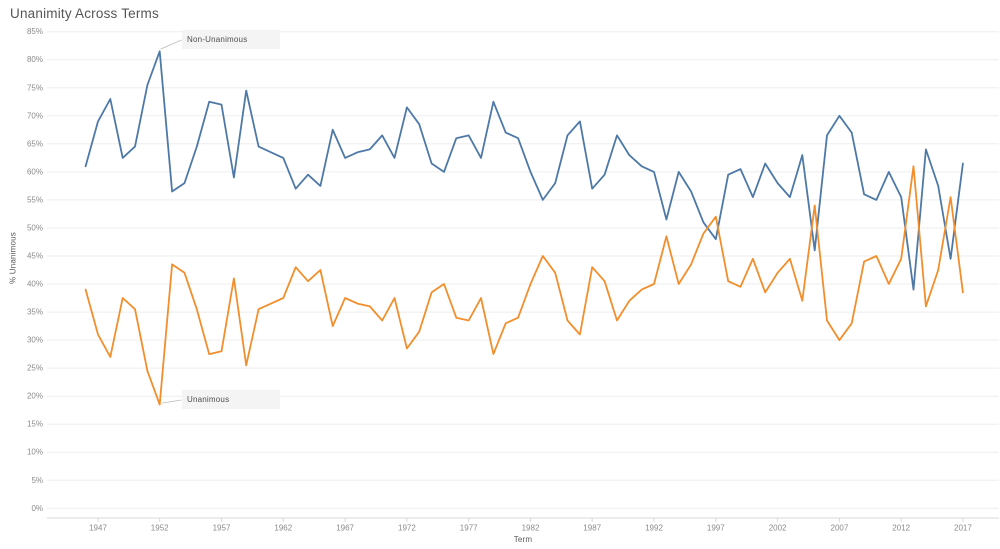  What do you see at coordinates (13, 258) in the screenshot?
I see `y-axis-title: % Unanimous` at bounding box center [13, 258].